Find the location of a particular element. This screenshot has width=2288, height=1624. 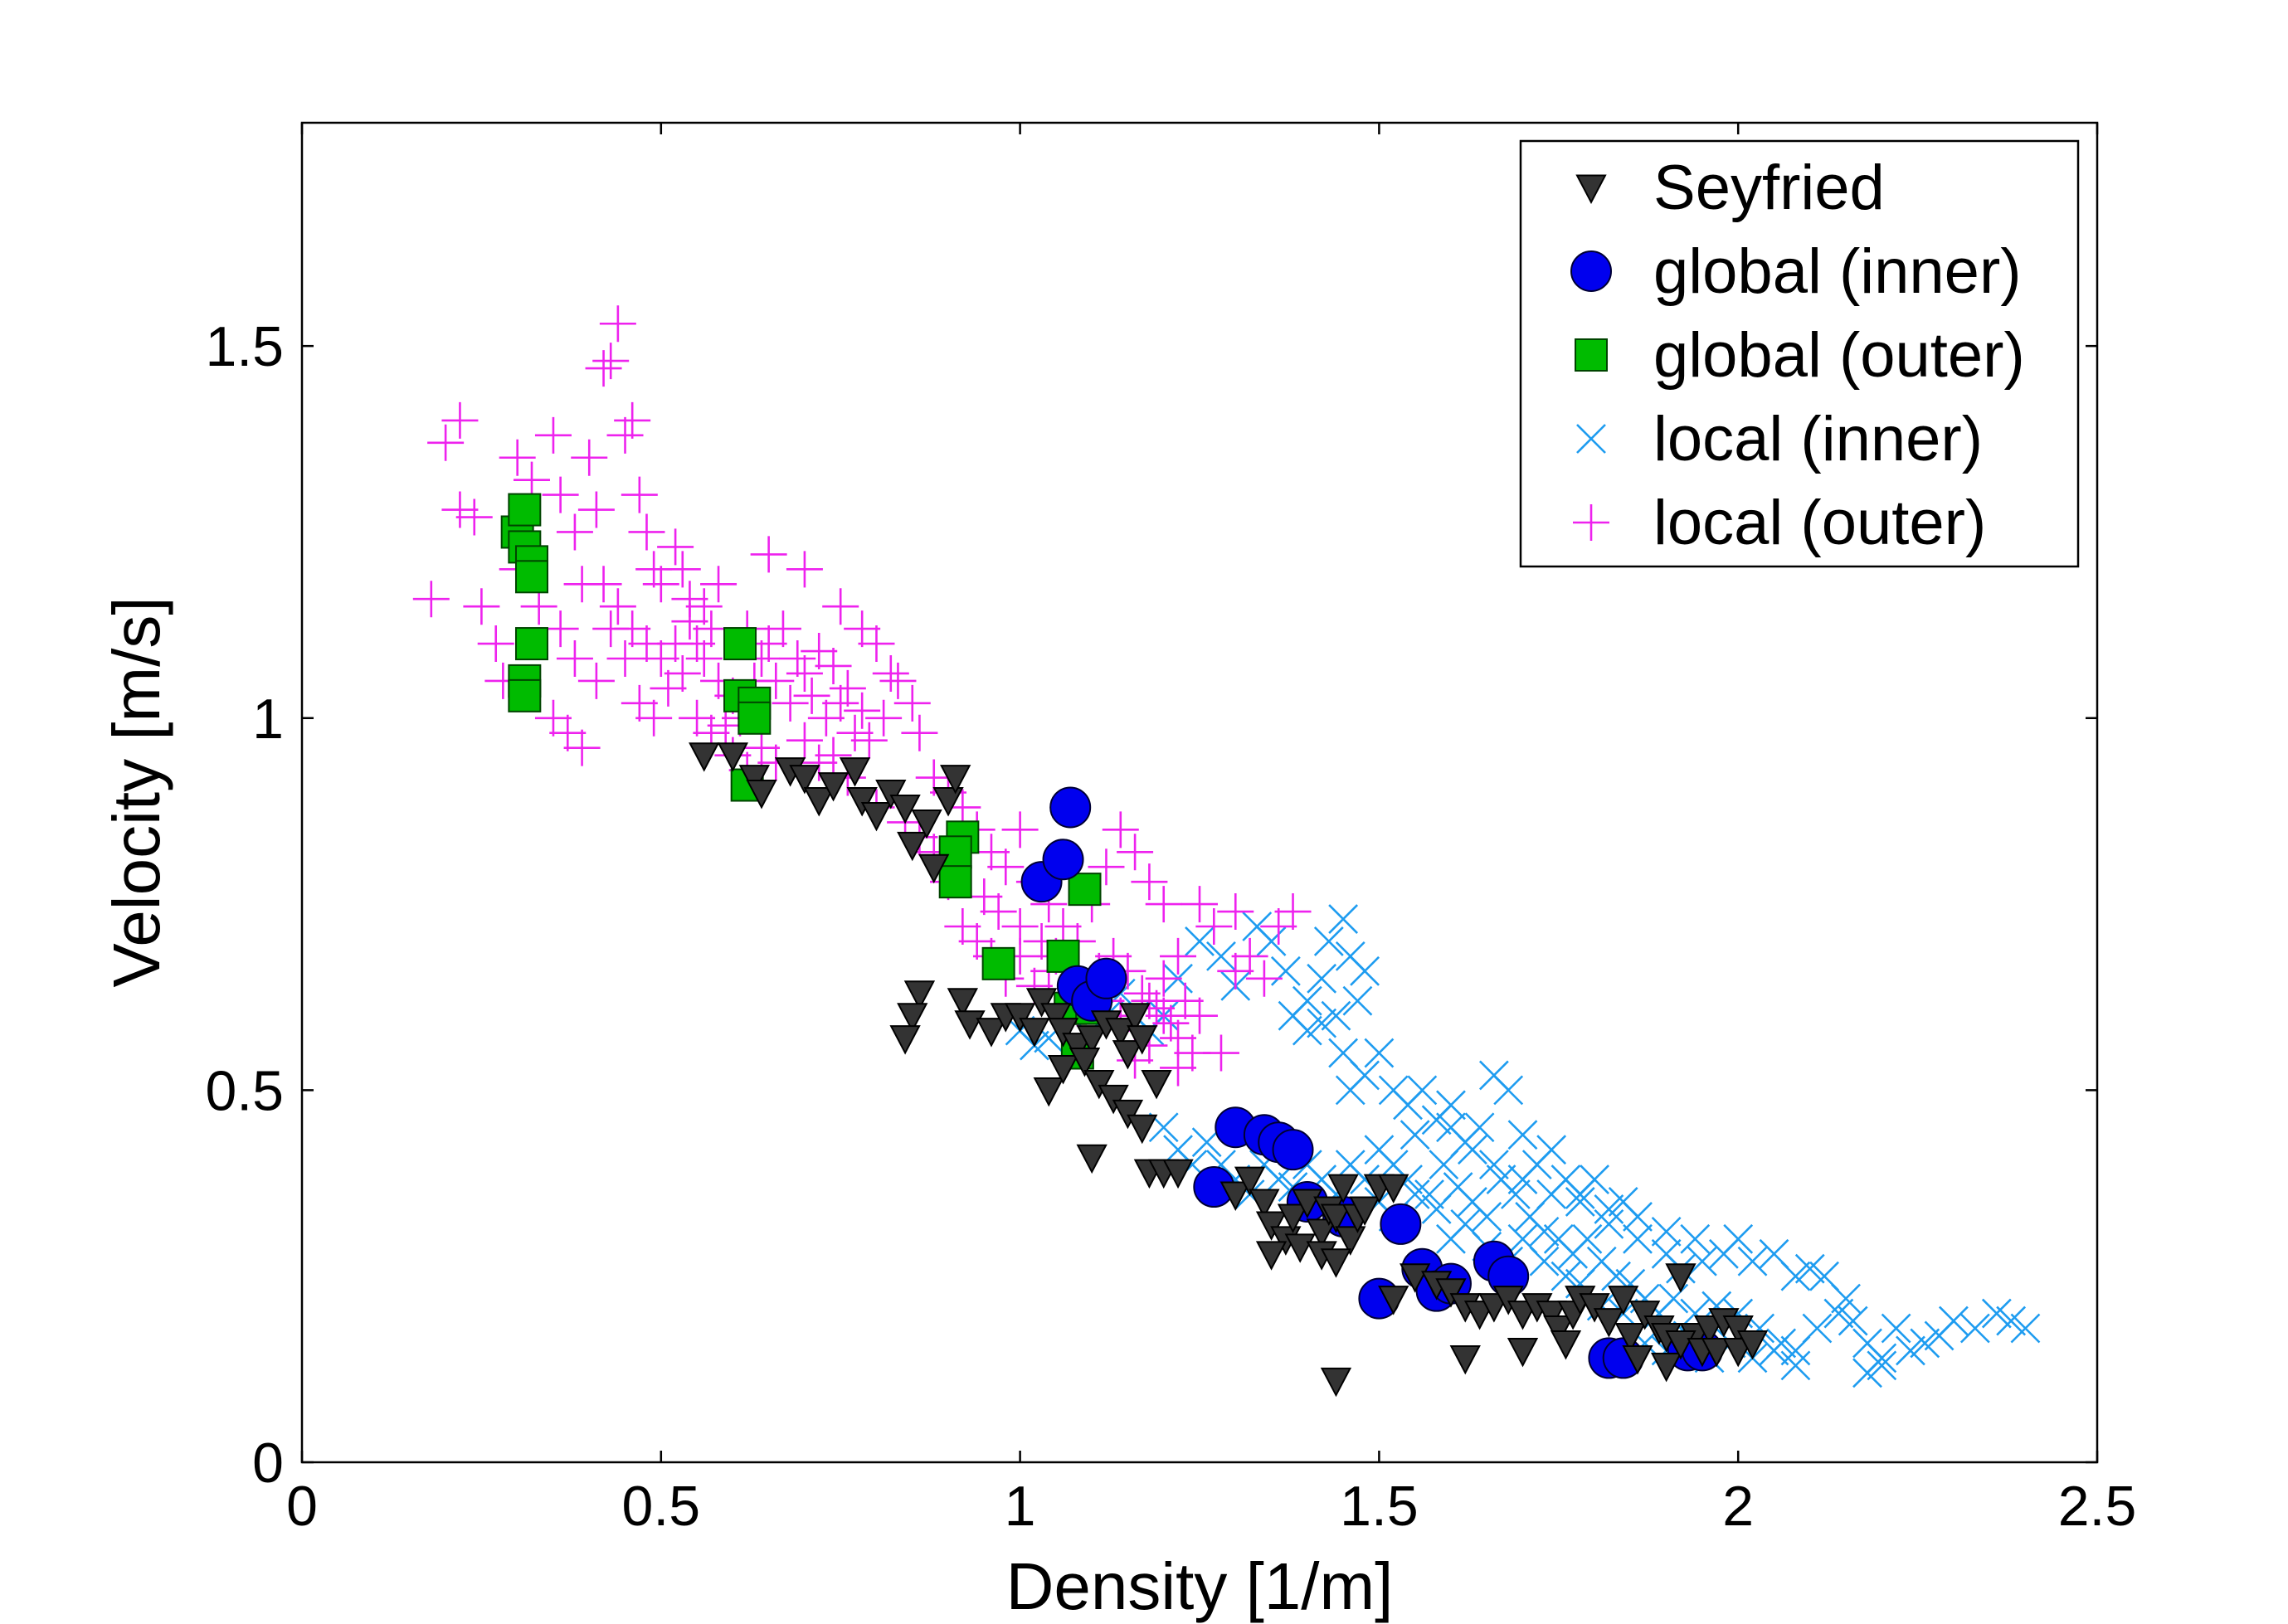

legend-marker-local-inner is located at coordinates (1591, 439).